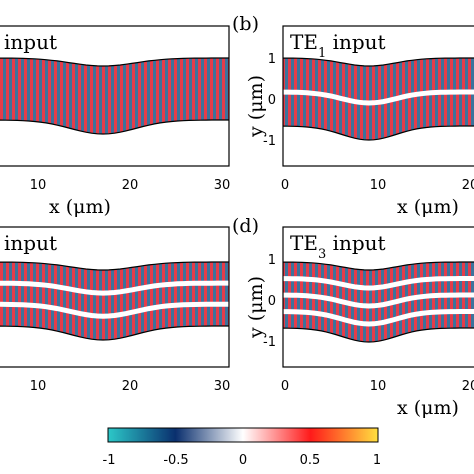  What do you see at coordinates (242, 447) in the screenshot?
I see `colorbar: -1 -0.5 0 0.5 1` at bounding box center [242, 447].